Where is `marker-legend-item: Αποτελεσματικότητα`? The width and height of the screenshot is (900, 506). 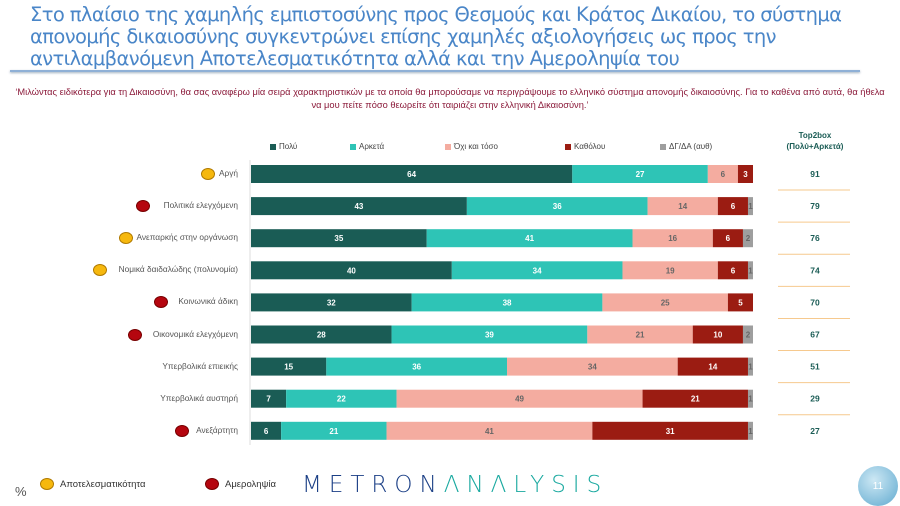
marker-legend-item: Αποτελεσματικότητα is located at coordinates (93, 484).